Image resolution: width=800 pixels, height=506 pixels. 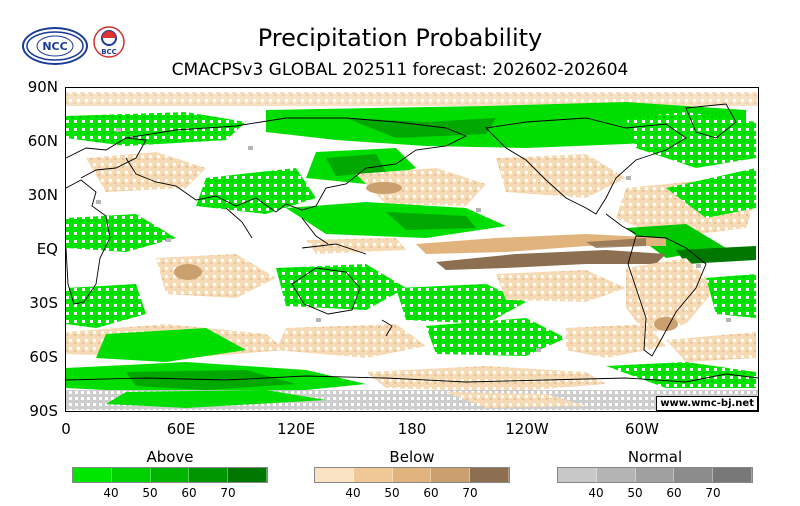 I want to click on legend-above-tick: 40, so click(x=111, y=493).